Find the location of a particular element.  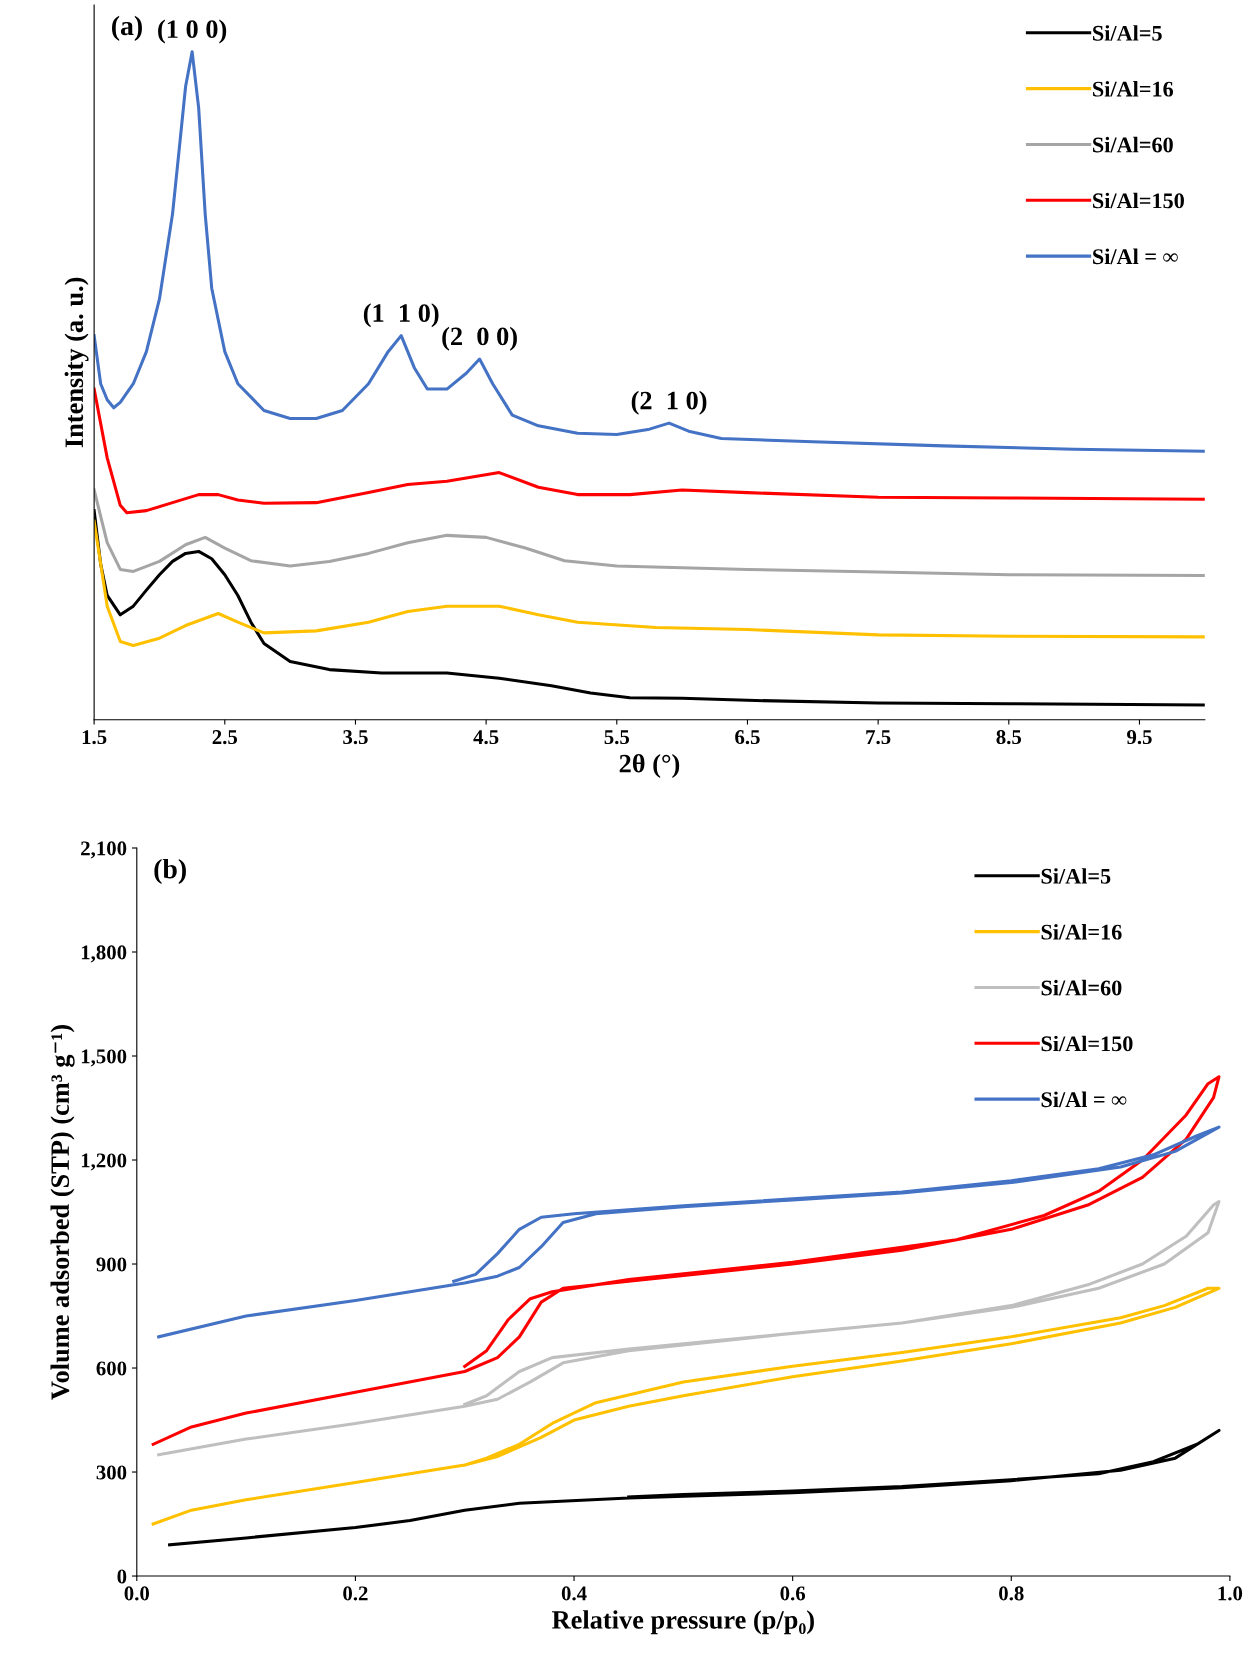

annotation: (1 1 0) is located at coordinates (401, 315).